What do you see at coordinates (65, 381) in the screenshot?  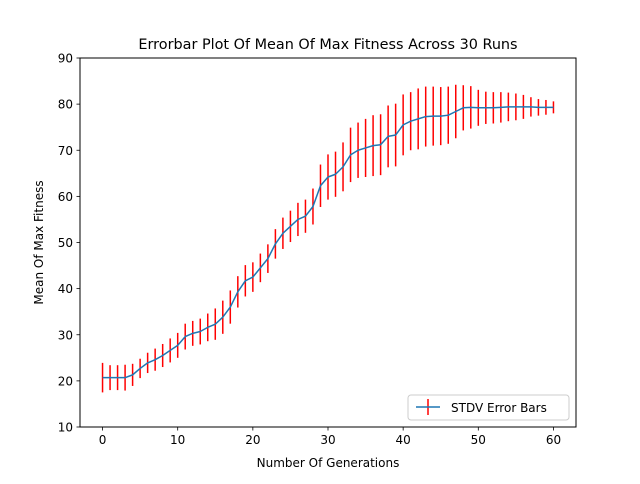 I see `y-tick-label: 20` at bounding box center [65, 381].